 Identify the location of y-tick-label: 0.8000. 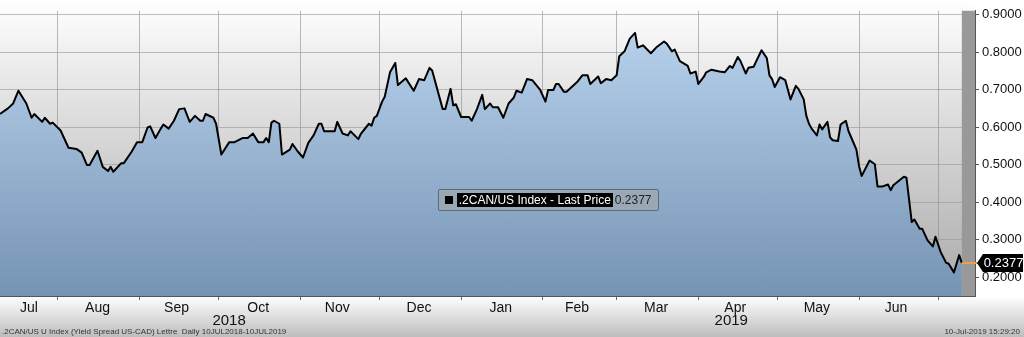
(1002, 51).